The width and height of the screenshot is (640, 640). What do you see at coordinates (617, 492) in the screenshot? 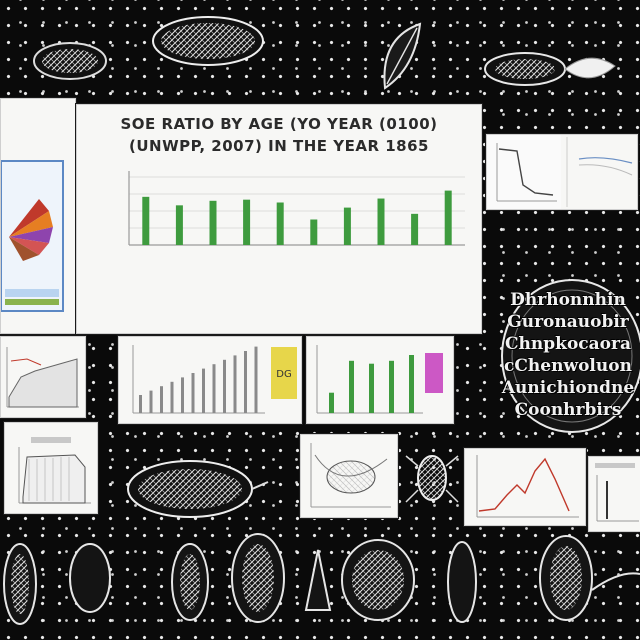
I see `mini-chart-edge` at bounding box center [617, 492].